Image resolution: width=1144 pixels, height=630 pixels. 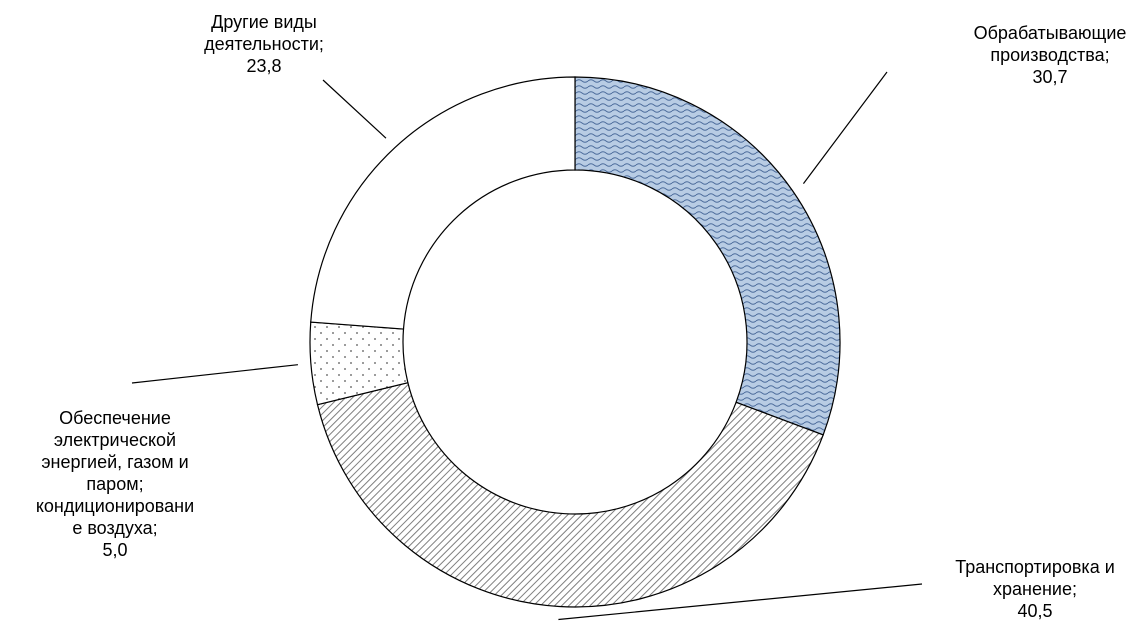 What do you see at coordinates (214, 374) in the screenshot?
I see `leader-line-slice-energy` at bounding box center [214, 374].